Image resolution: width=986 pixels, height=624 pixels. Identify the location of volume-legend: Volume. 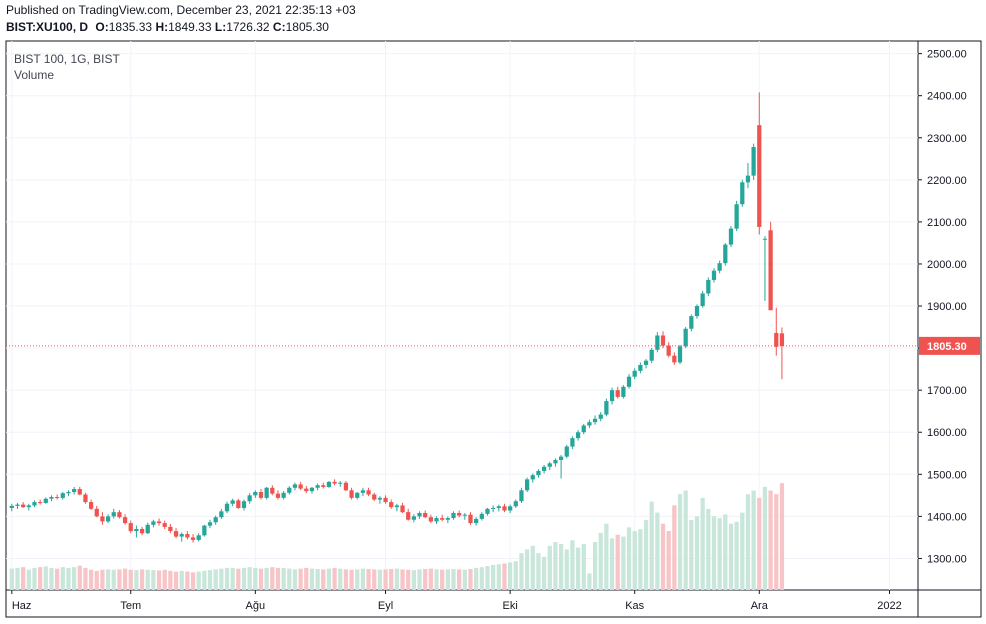
(34, 75).